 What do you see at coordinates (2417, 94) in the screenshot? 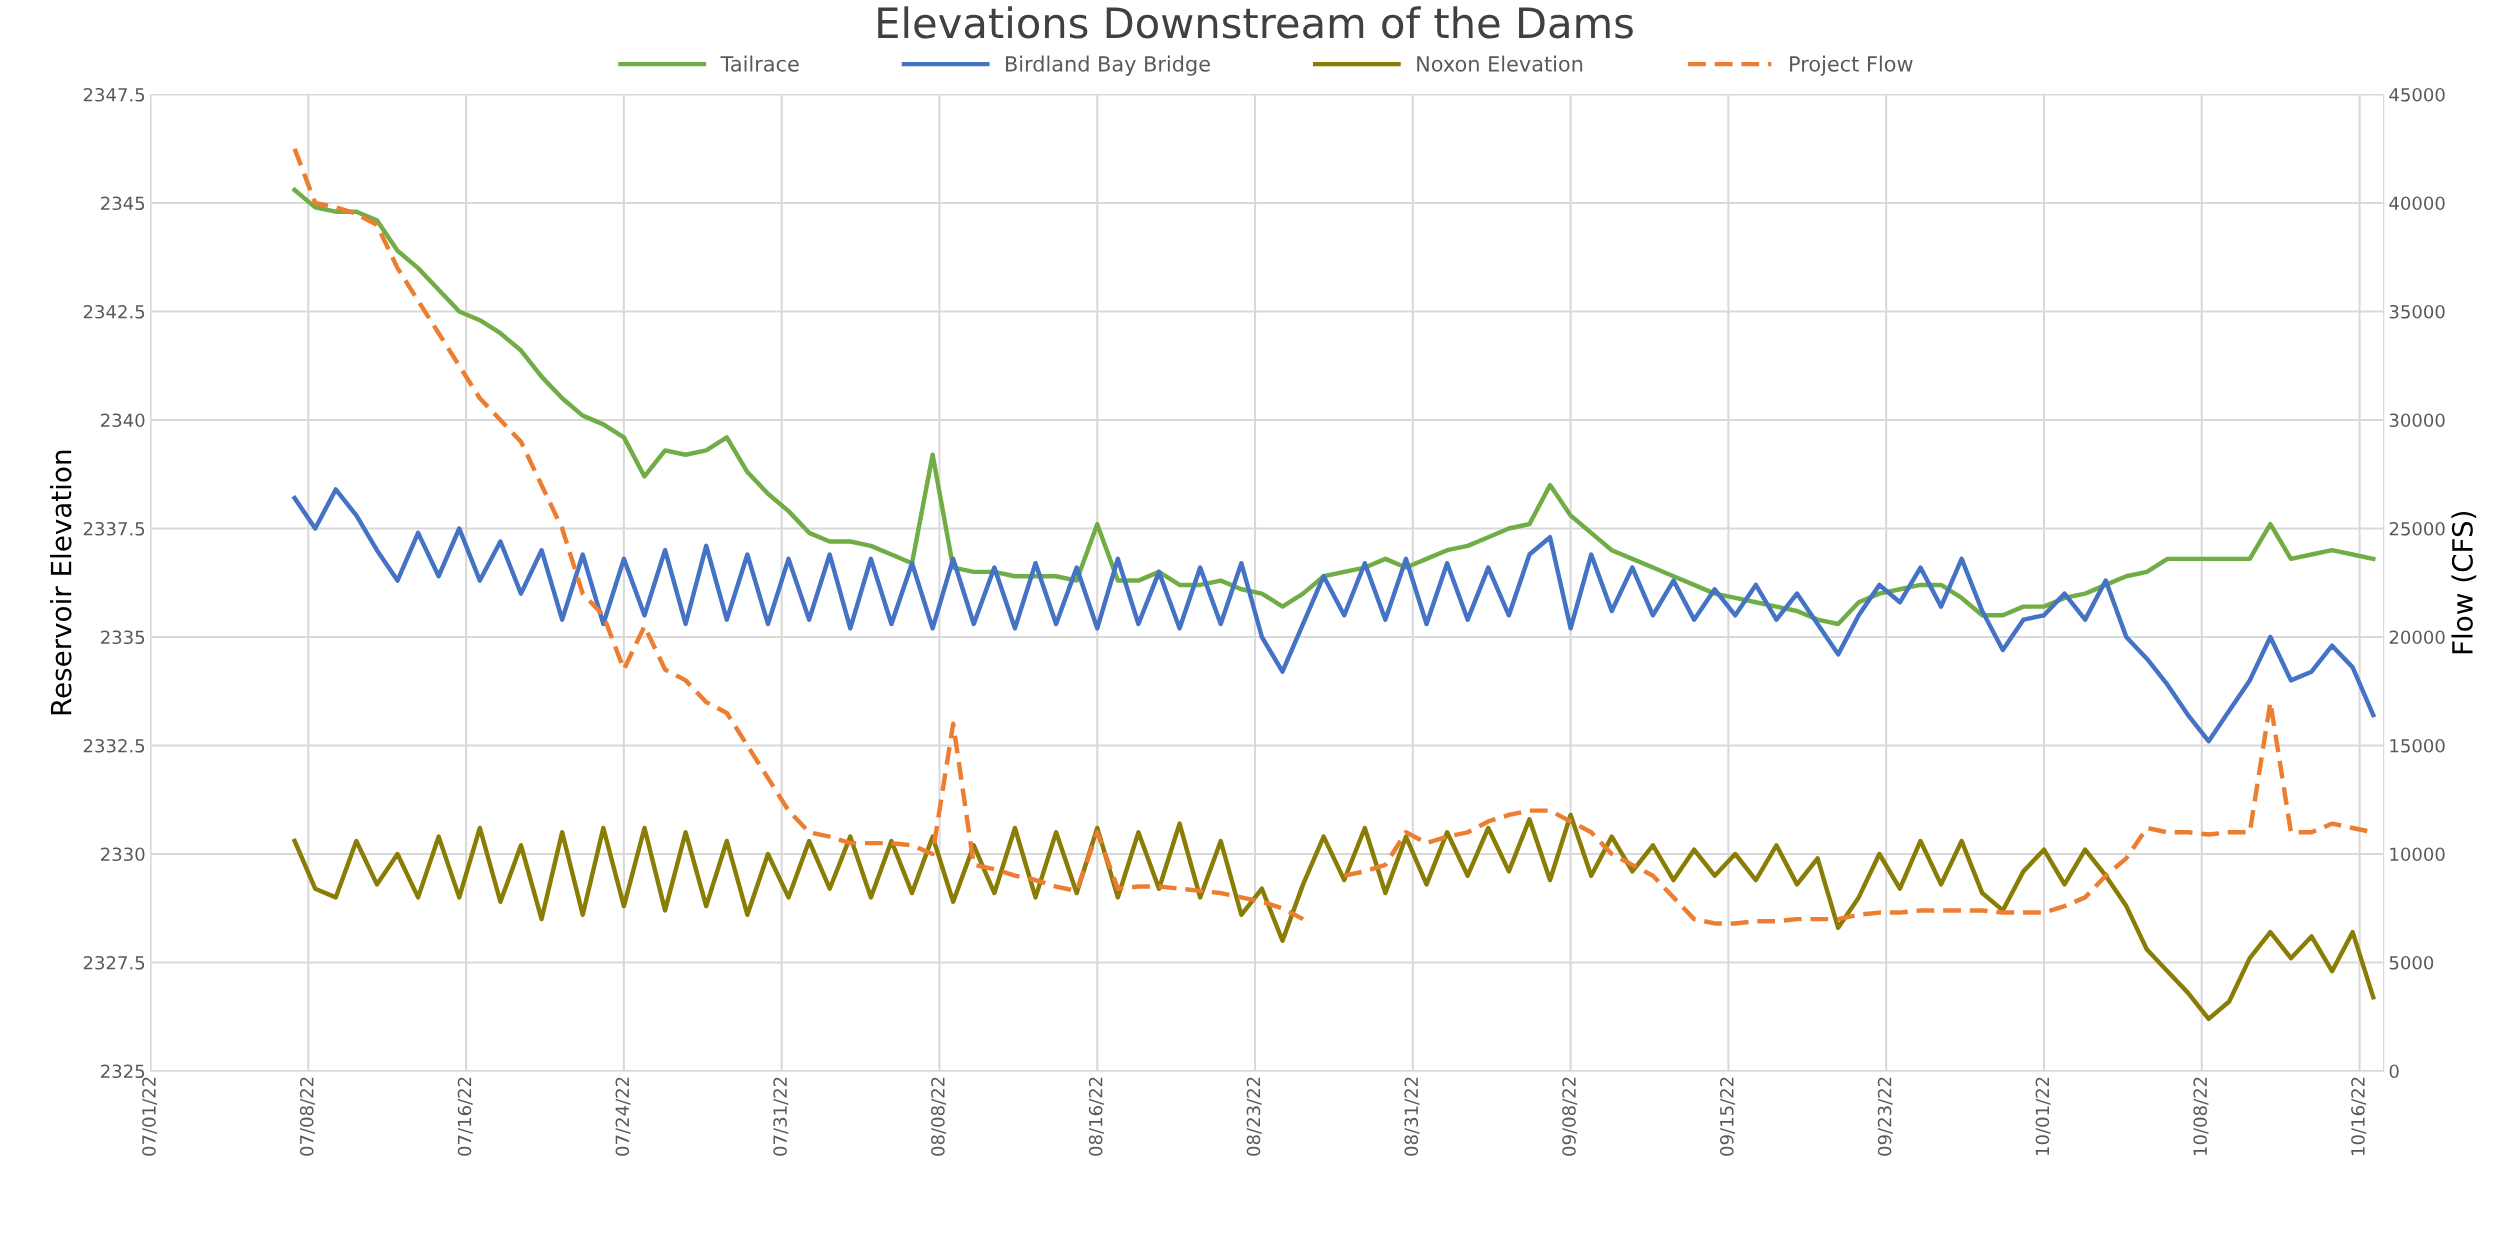
I see `y2-tick-label: 45000` at bounding box center [2417, 94].